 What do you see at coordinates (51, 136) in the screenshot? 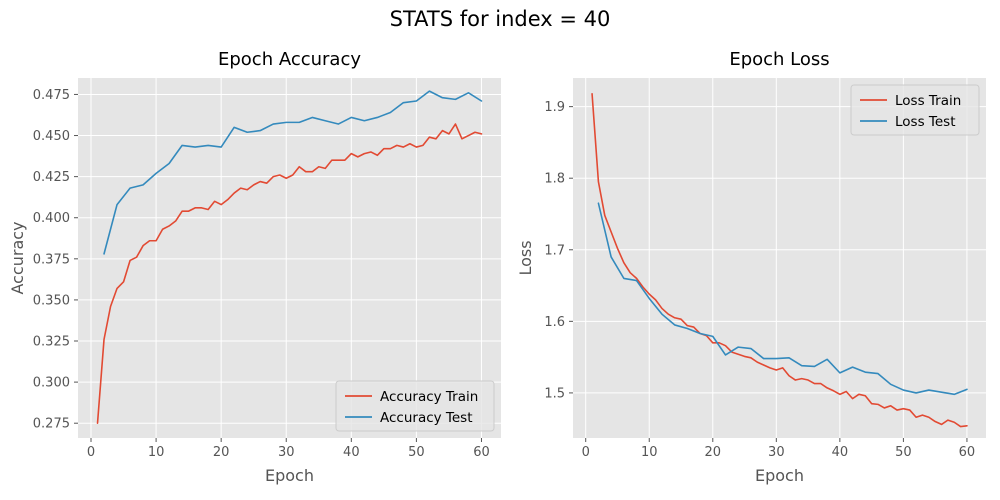
I see `accuracy-y-tick-label: 0.450` at bounding box center [51, 136].